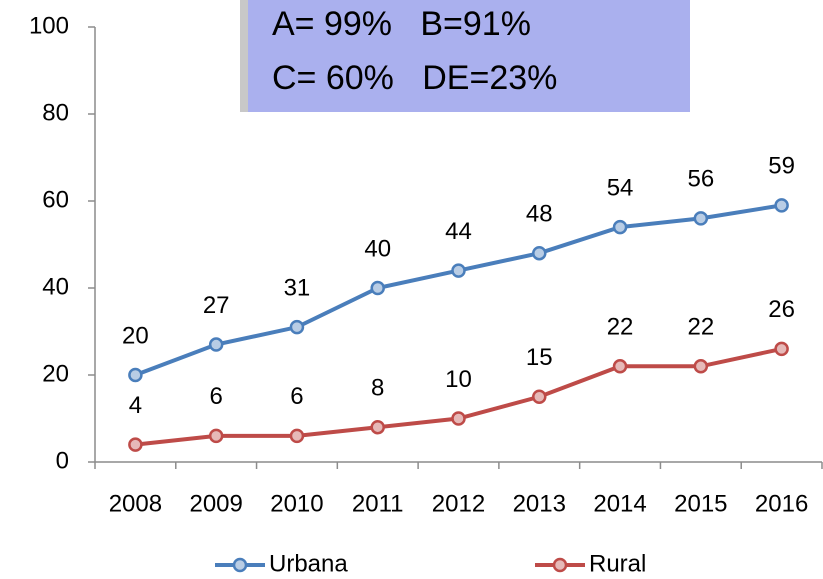 This screenshot has width=823, height=579. I want to click on data-label: 20, so click(135, 335).